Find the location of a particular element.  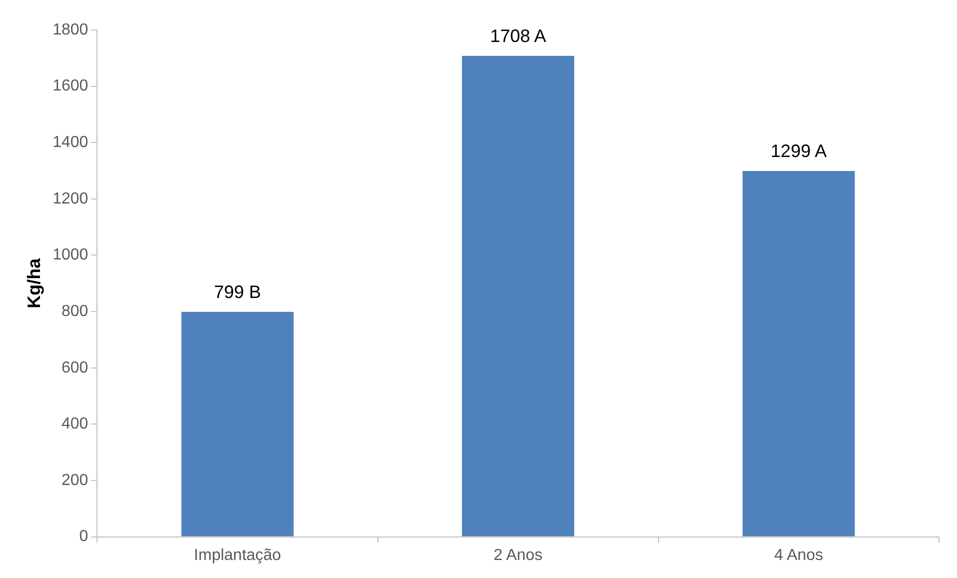

y-tick-label: 600 is located at coordinates (74, 367).